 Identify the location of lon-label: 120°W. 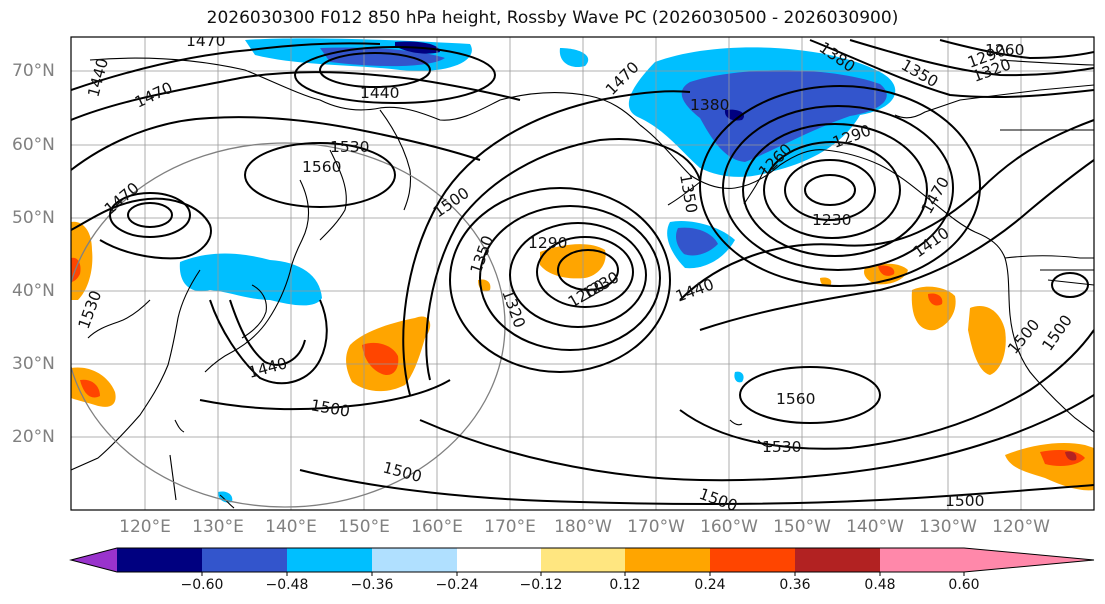
(1021, 527).